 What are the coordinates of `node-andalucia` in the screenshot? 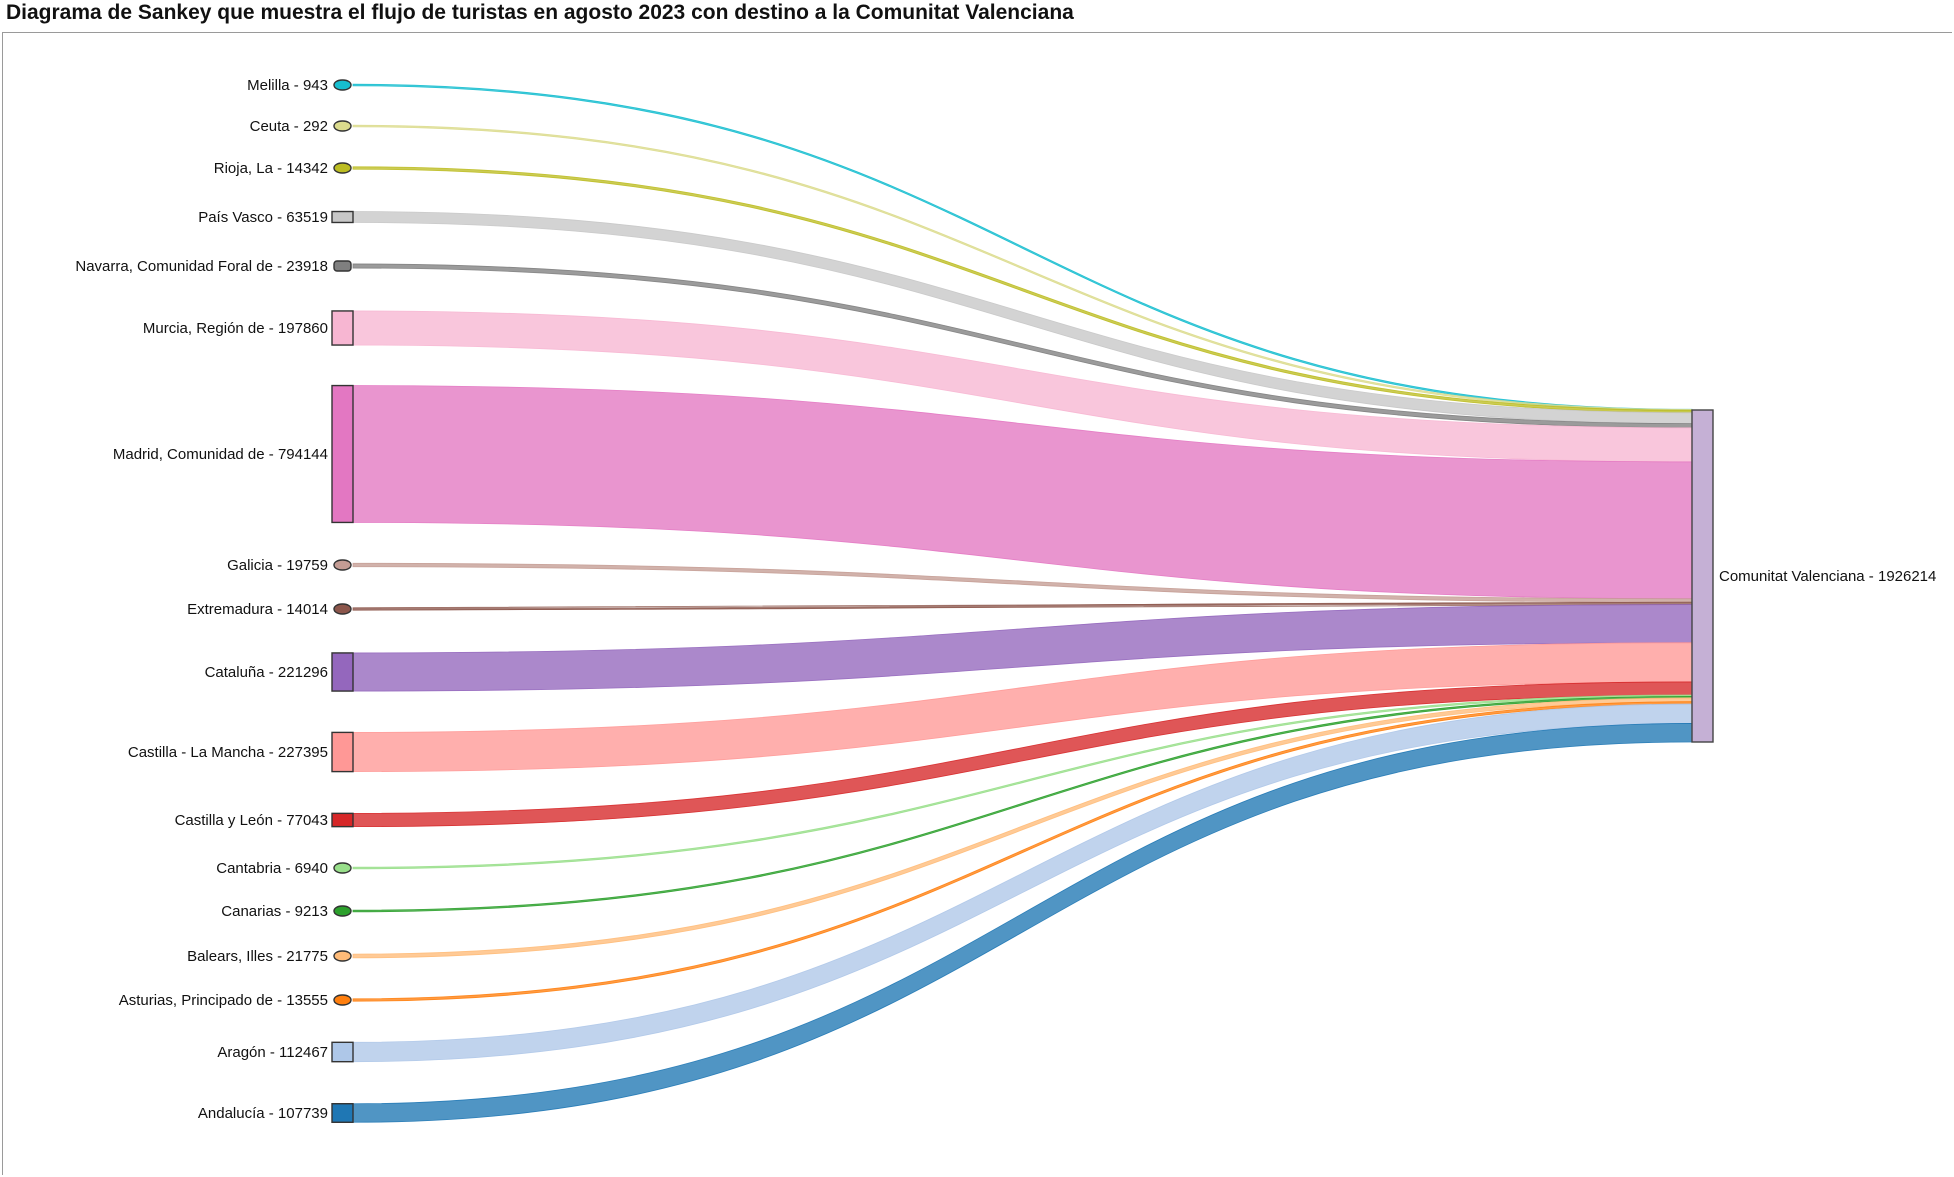 It's located at (342, 1113).